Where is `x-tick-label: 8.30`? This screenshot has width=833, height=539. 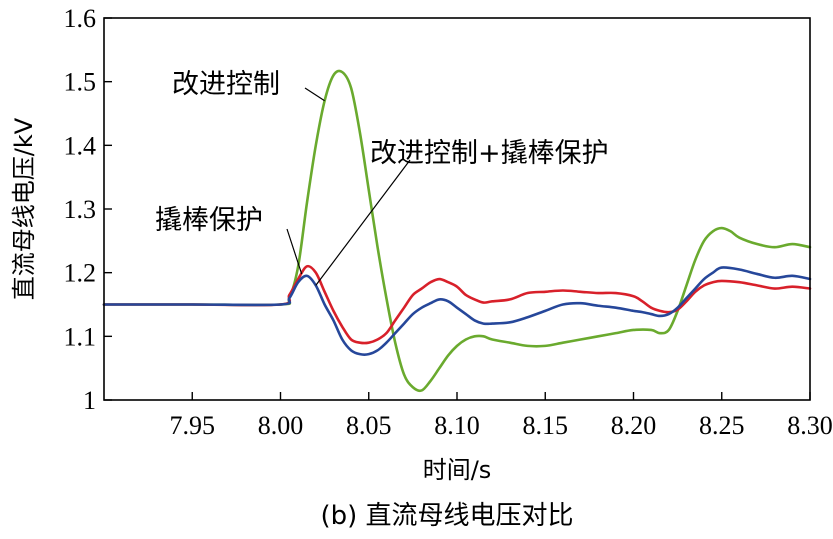 x-tick-label: 8.30 is located at coordinates (810, 425).